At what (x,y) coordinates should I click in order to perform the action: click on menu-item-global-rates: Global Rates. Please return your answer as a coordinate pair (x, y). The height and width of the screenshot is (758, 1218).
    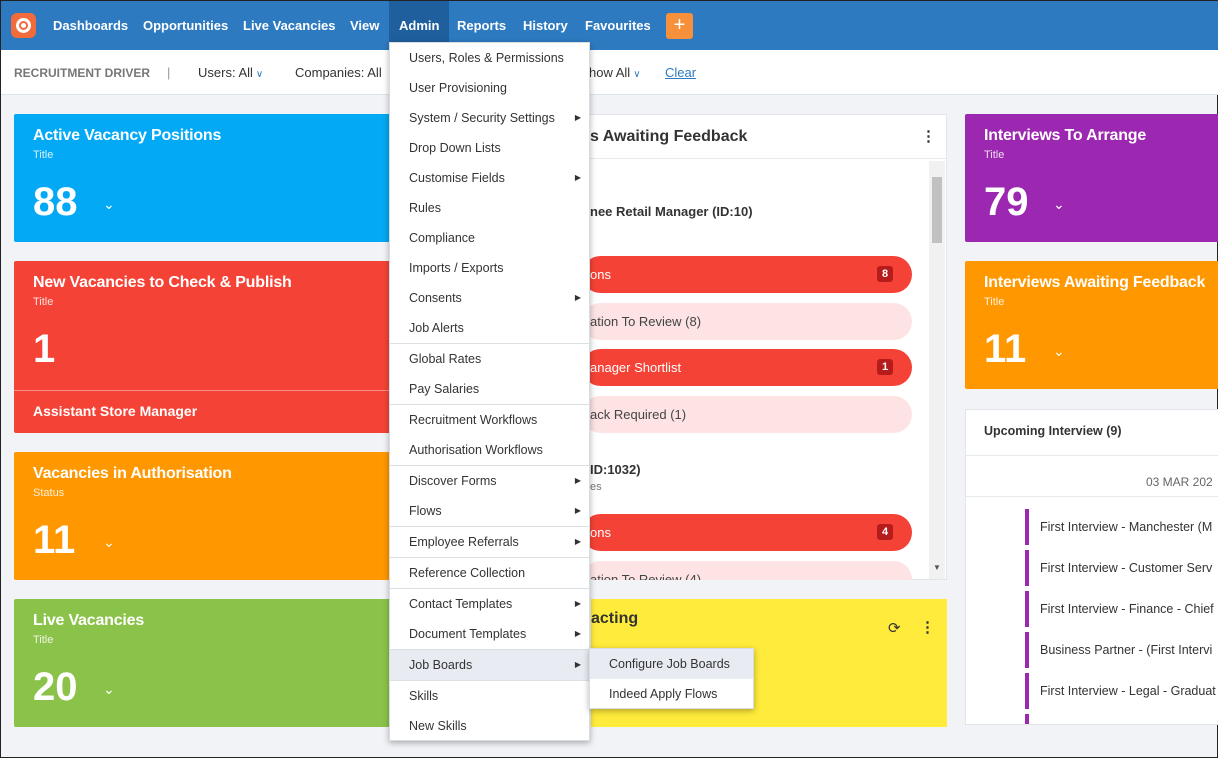
    Looking at the image, I should click on (489, 359).